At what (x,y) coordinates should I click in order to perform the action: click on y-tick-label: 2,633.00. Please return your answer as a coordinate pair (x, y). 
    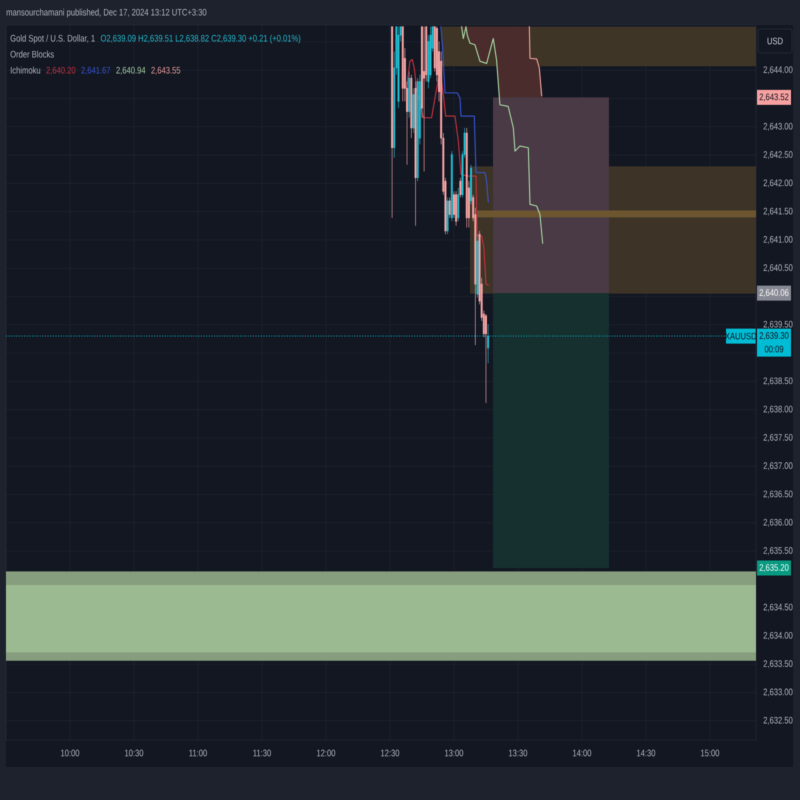
    Looking at the image, I should click on (778, 692).